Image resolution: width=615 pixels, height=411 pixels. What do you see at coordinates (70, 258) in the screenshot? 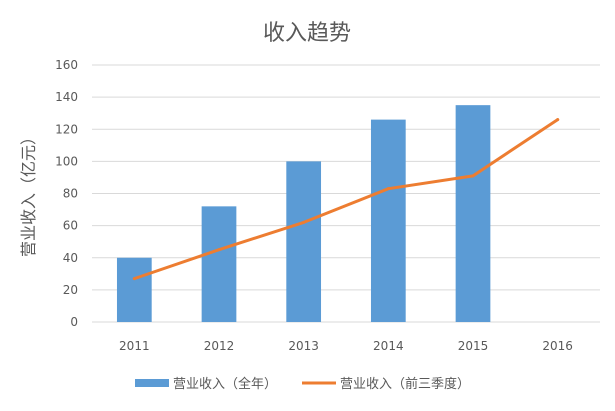
I see `y-tick-label-40: 40` at bounding box center [70, 258].